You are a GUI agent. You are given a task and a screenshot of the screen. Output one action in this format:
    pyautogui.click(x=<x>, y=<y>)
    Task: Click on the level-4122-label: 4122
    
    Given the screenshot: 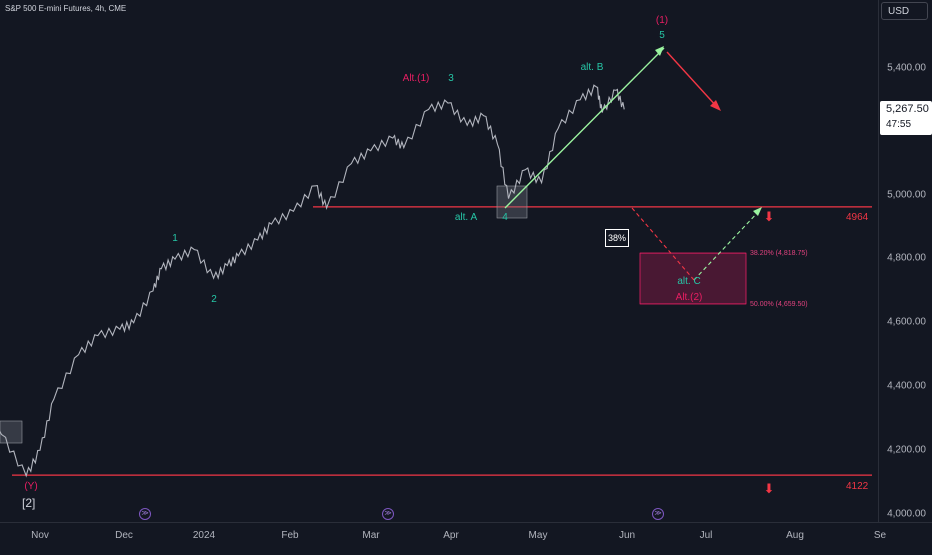 What is the action you would take?
    pyautogui.click(x=857, y=486)
    